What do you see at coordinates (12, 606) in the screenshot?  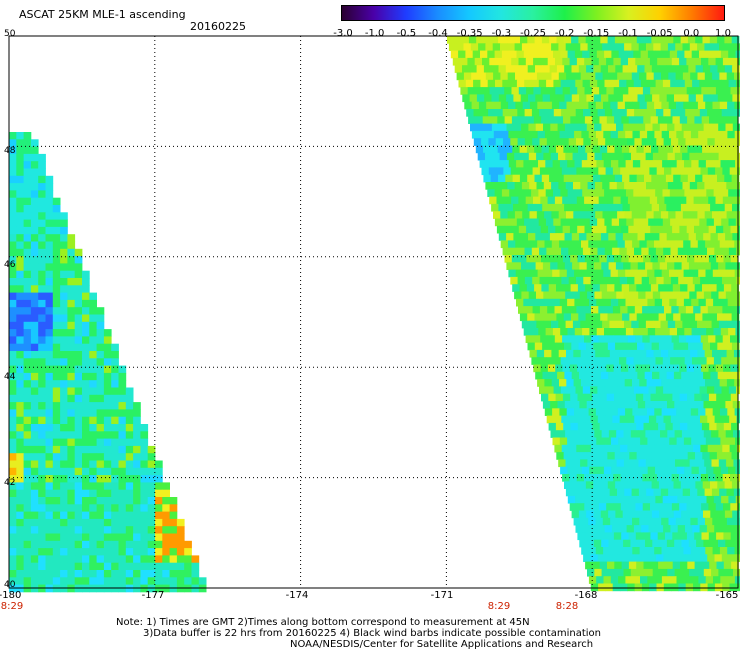 I see `time-label: 8:29` at bounding box center [12, 606].